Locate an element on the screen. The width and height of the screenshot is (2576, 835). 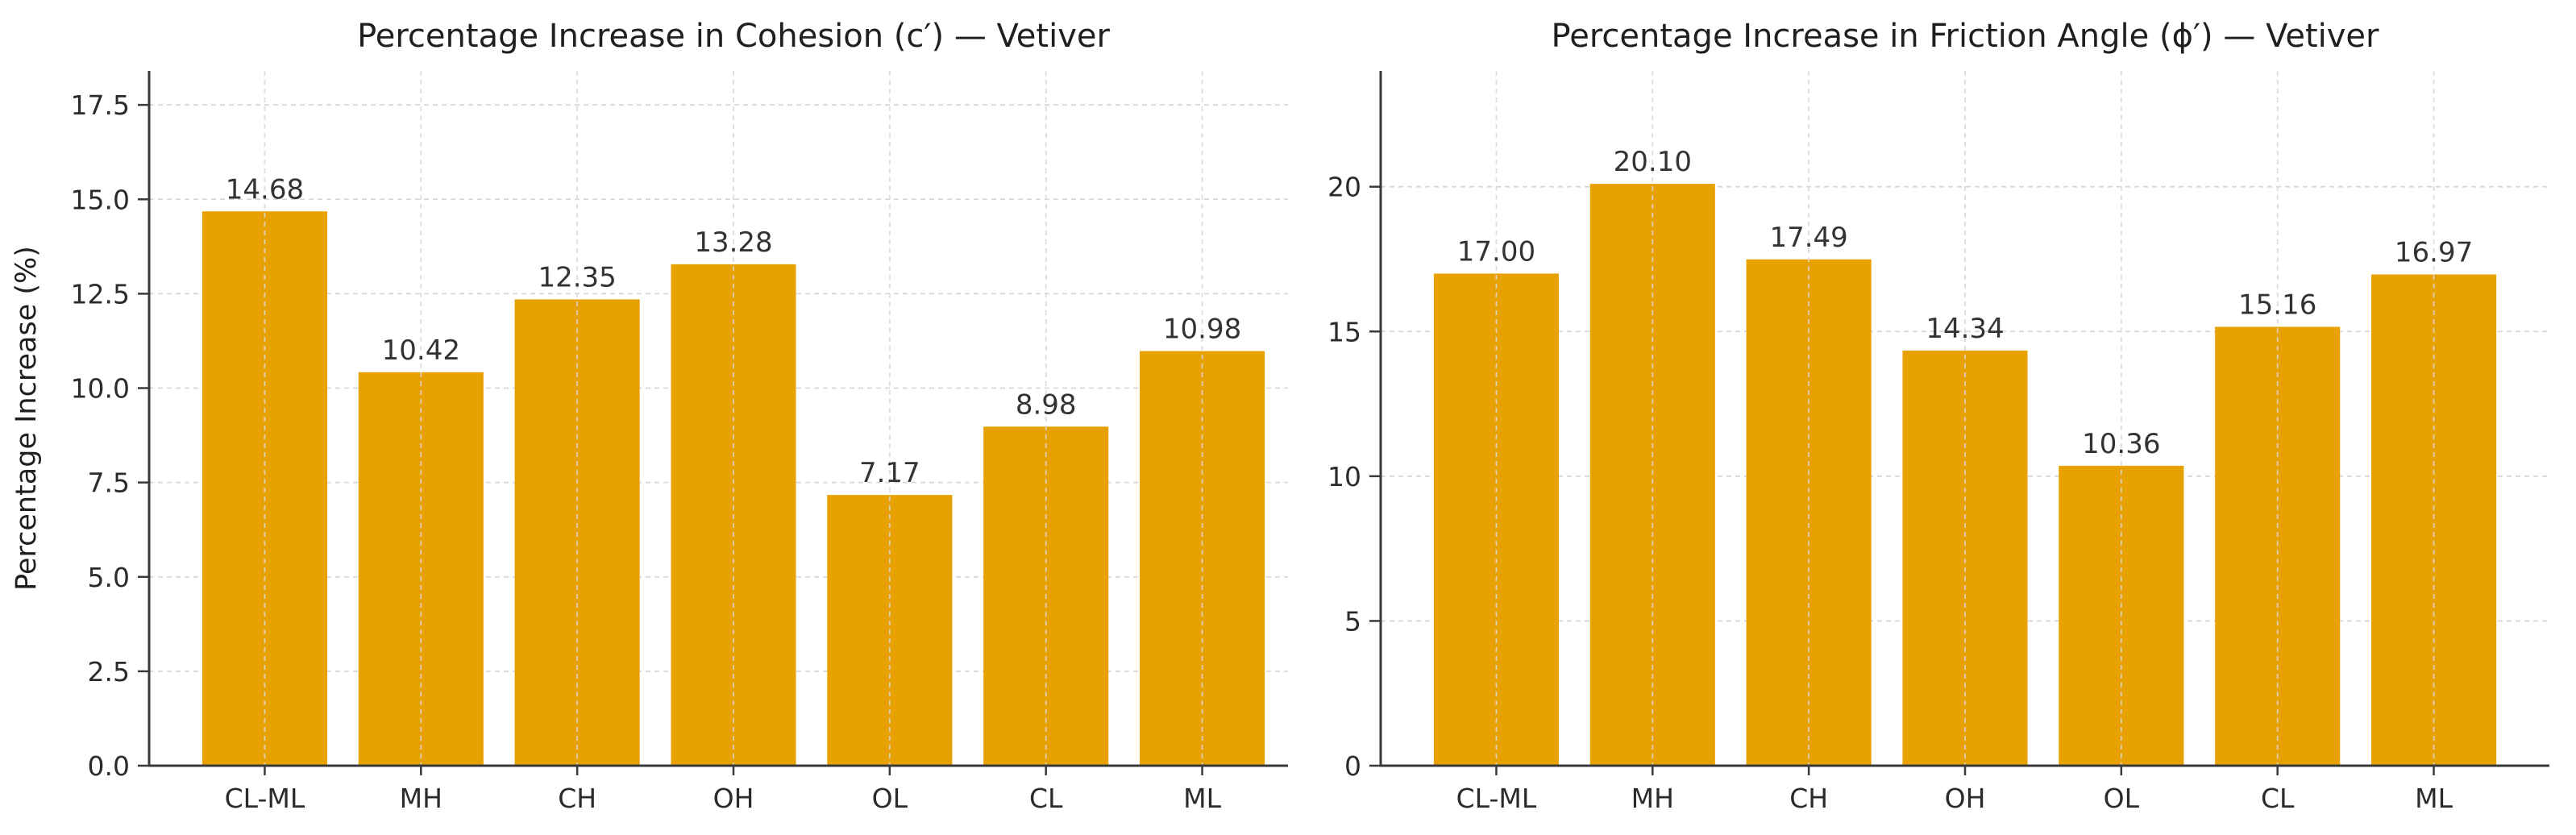
y-tick-label: 5 is located at coordinates (1352, 621).